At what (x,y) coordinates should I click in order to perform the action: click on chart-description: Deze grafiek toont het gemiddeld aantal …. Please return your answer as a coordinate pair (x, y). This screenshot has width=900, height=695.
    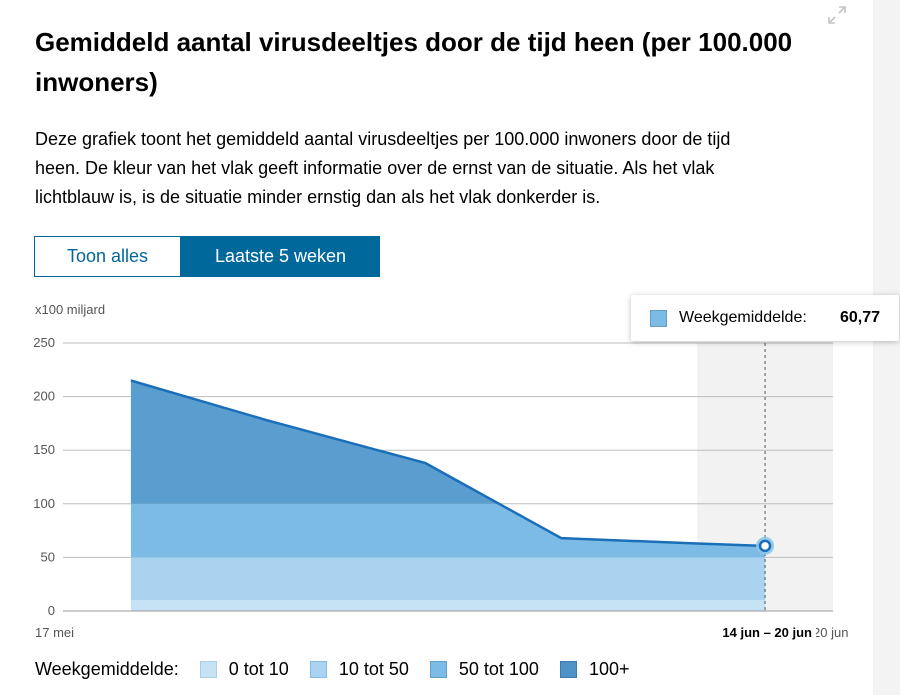
    Looking at the image, I should click on (383, 168).